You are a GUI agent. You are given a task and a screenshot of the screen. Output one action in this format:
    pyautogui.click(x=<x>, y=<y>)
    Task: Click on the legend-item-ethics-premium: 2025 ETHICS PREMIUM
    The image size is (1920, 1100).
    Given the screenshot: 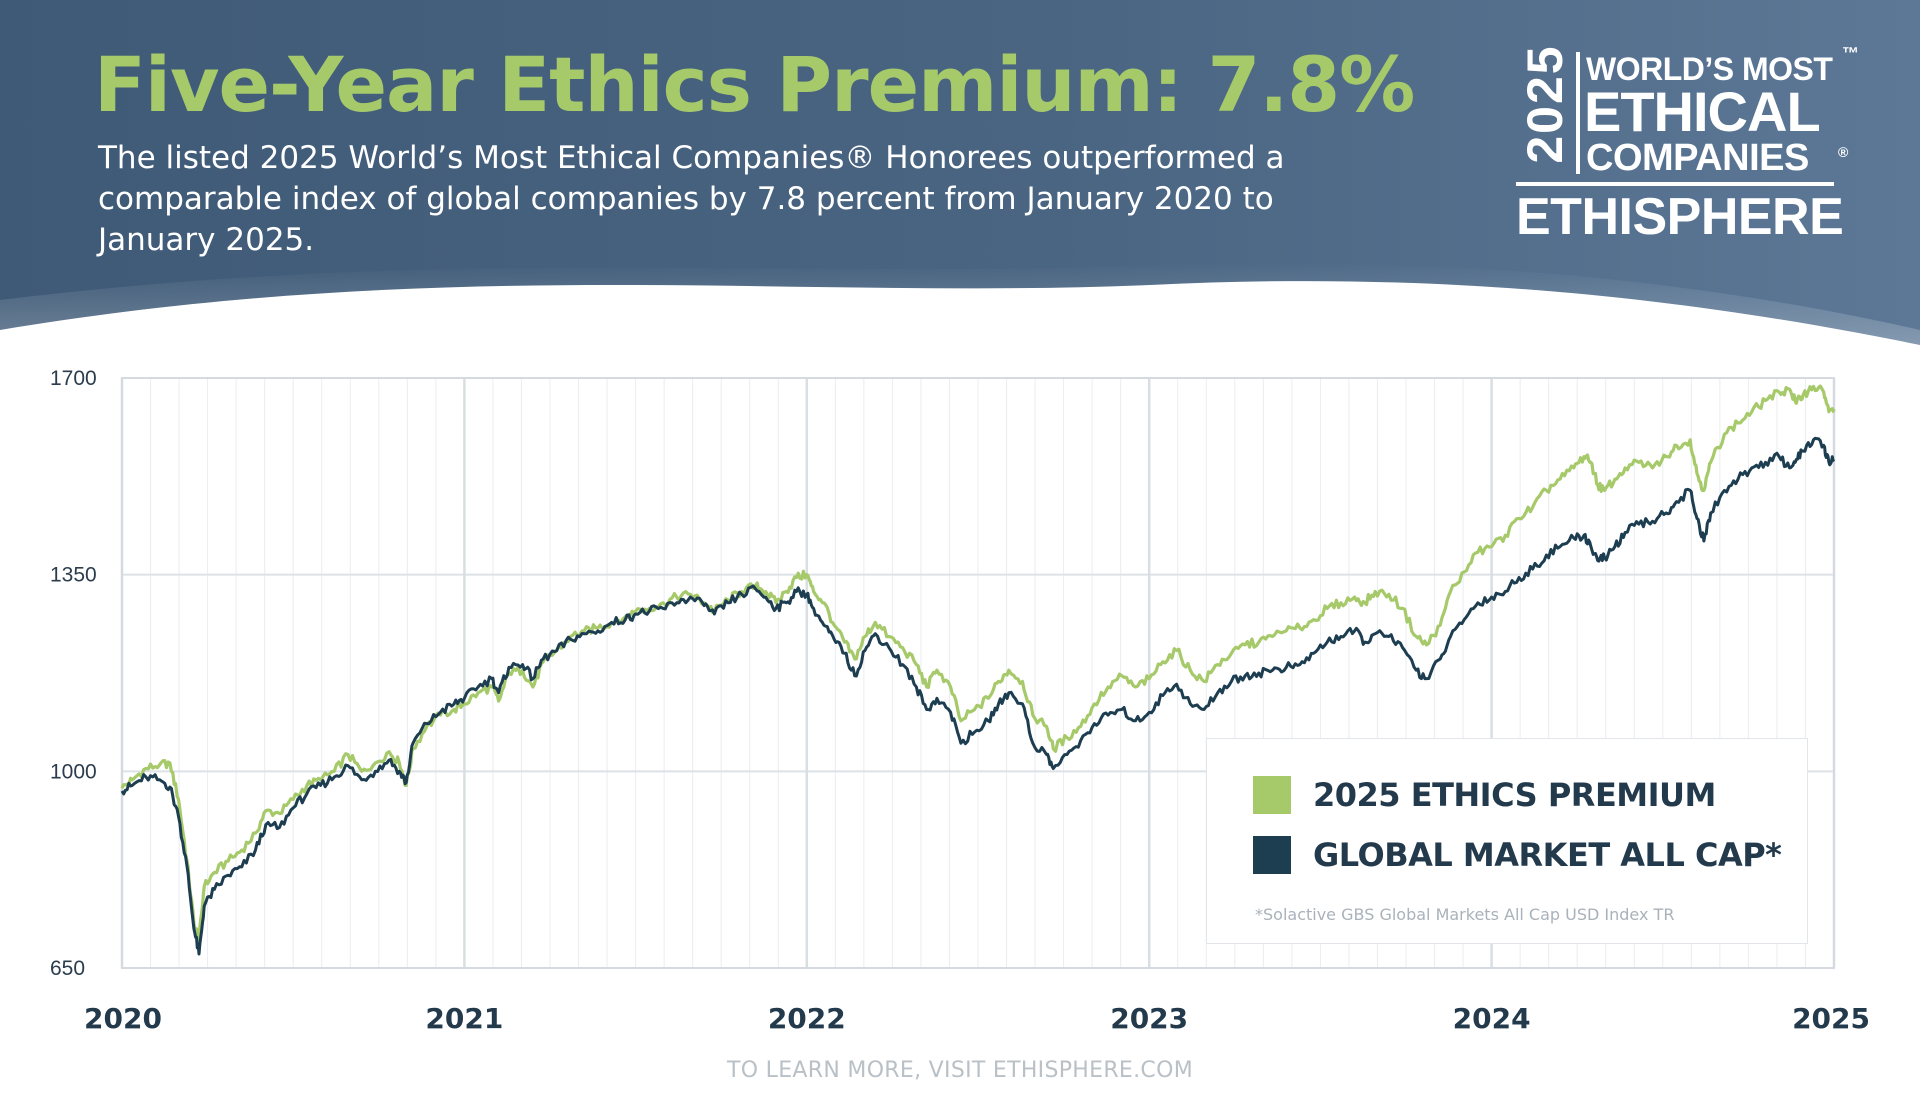 What is the action you would take?
    pyautogui.click(x=1484, y=795)
    